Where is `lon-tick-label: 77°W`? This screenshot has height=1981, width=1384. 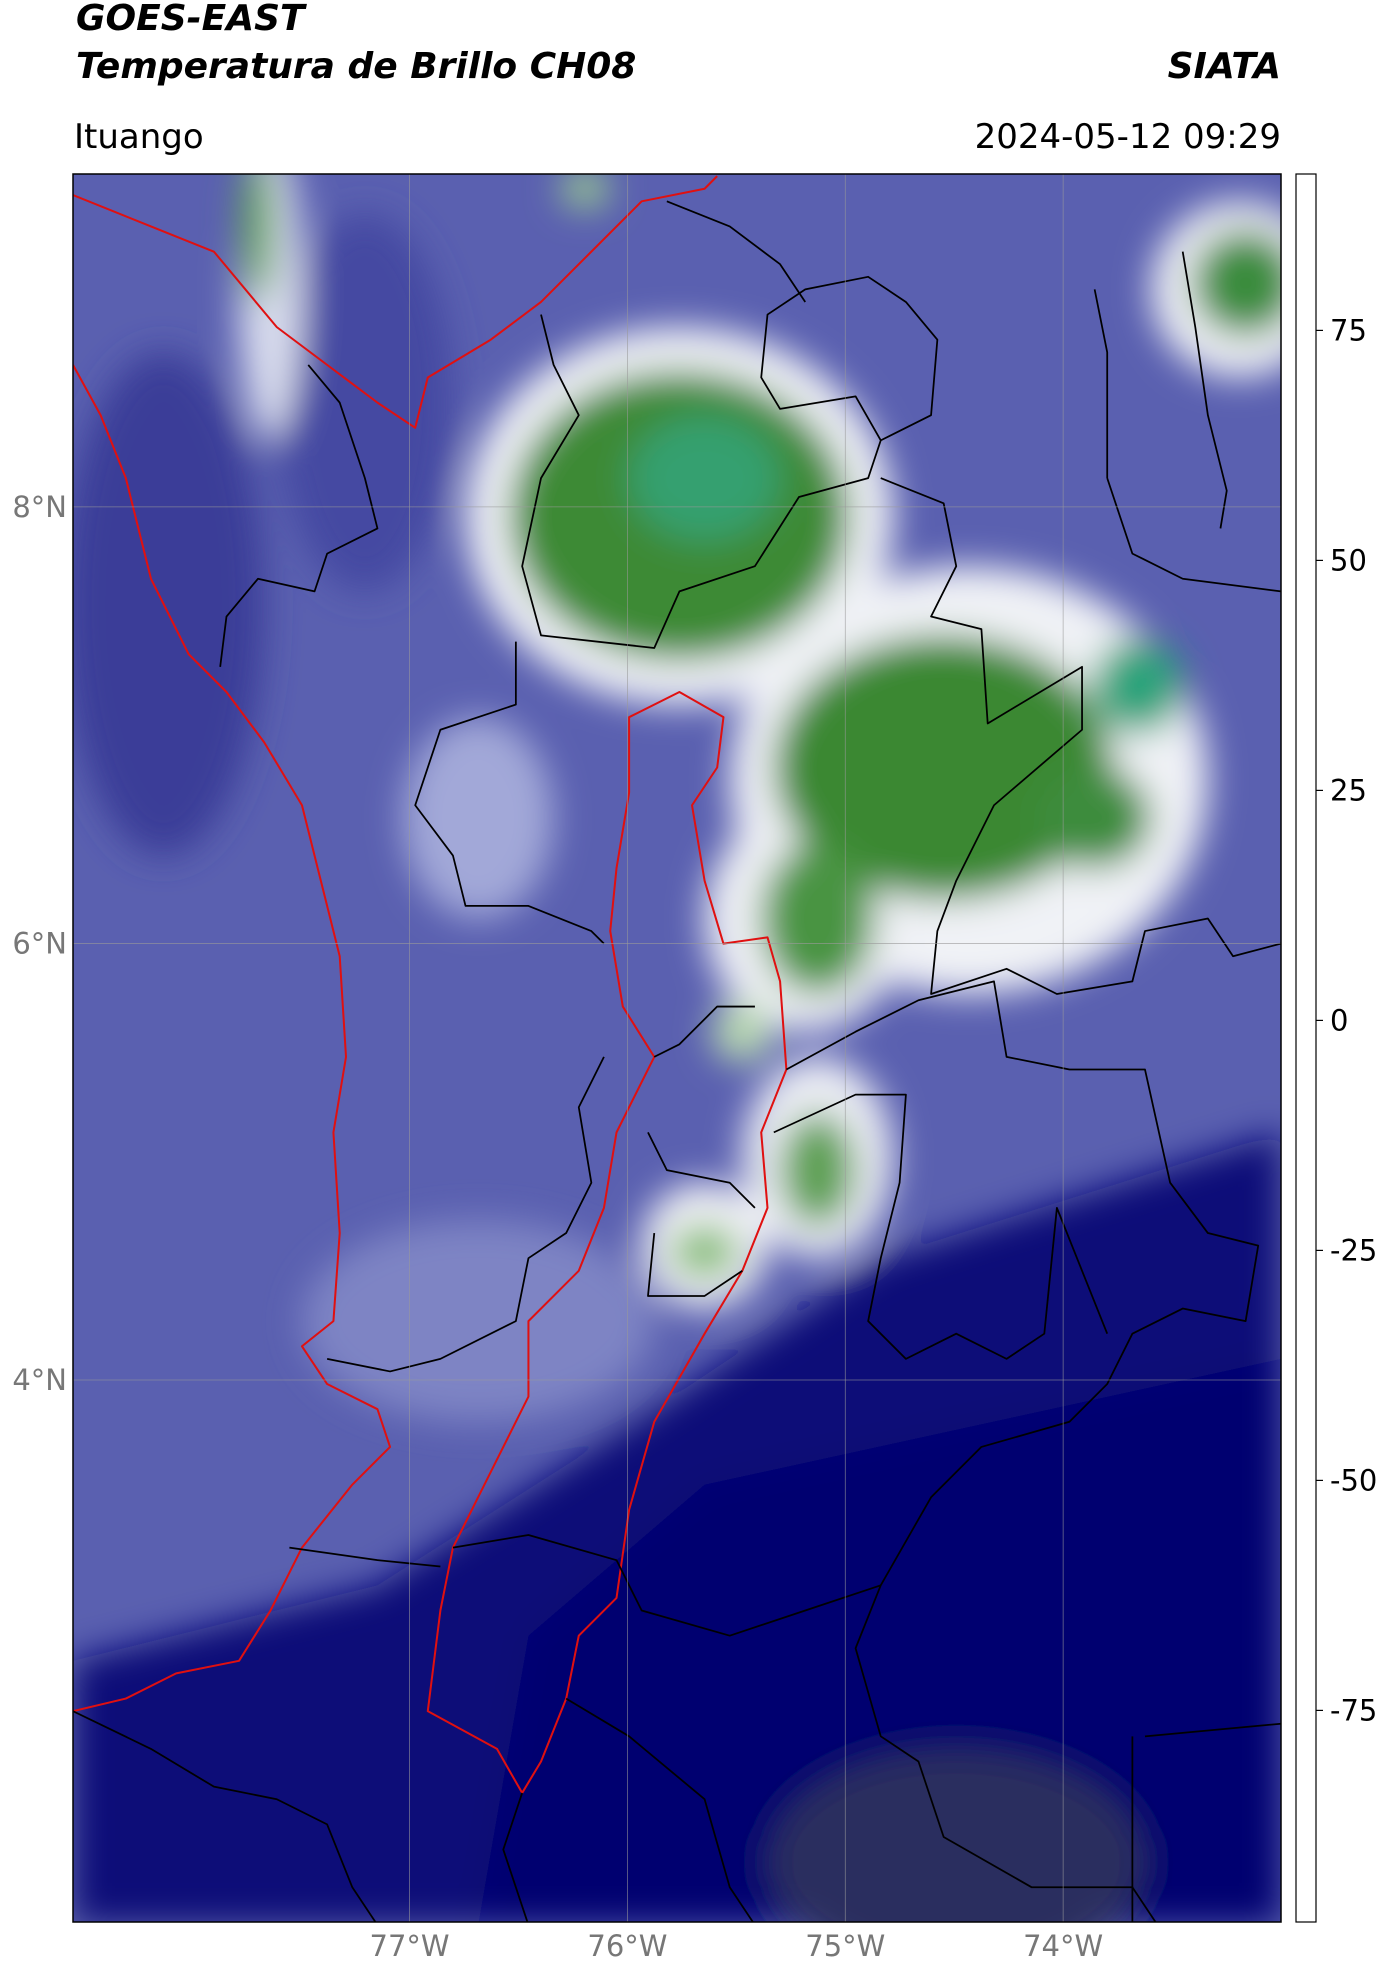 lon-tick-label: 77°W is located at coordinates (410, 1946).